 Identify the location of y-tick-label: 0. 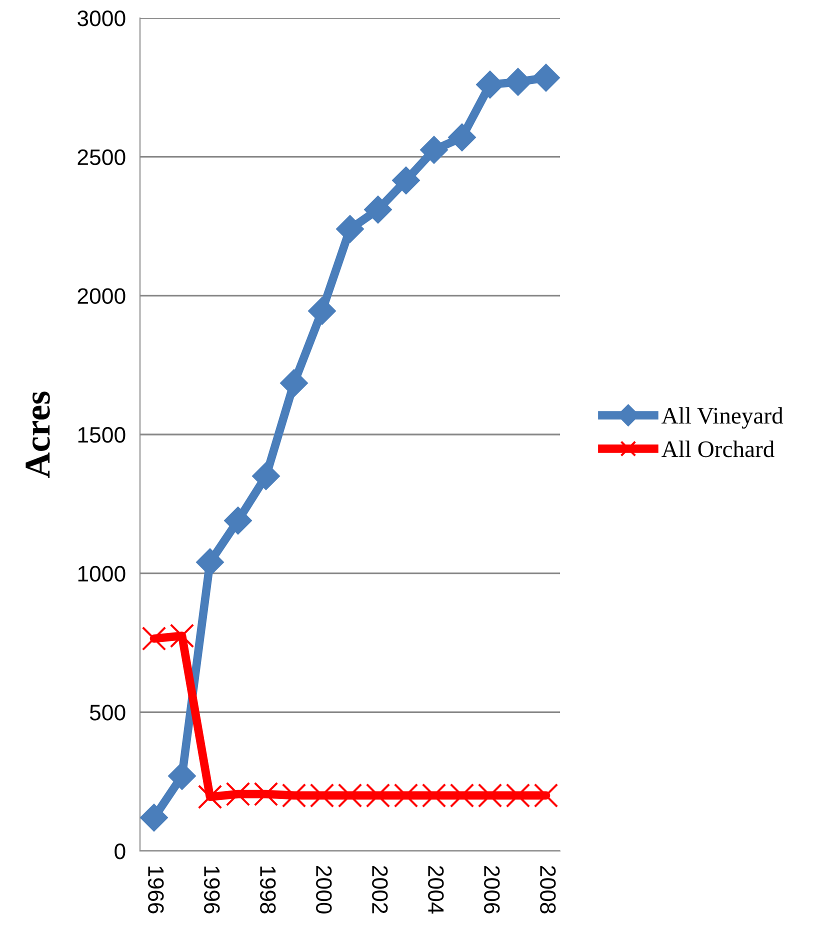
(120, 852).